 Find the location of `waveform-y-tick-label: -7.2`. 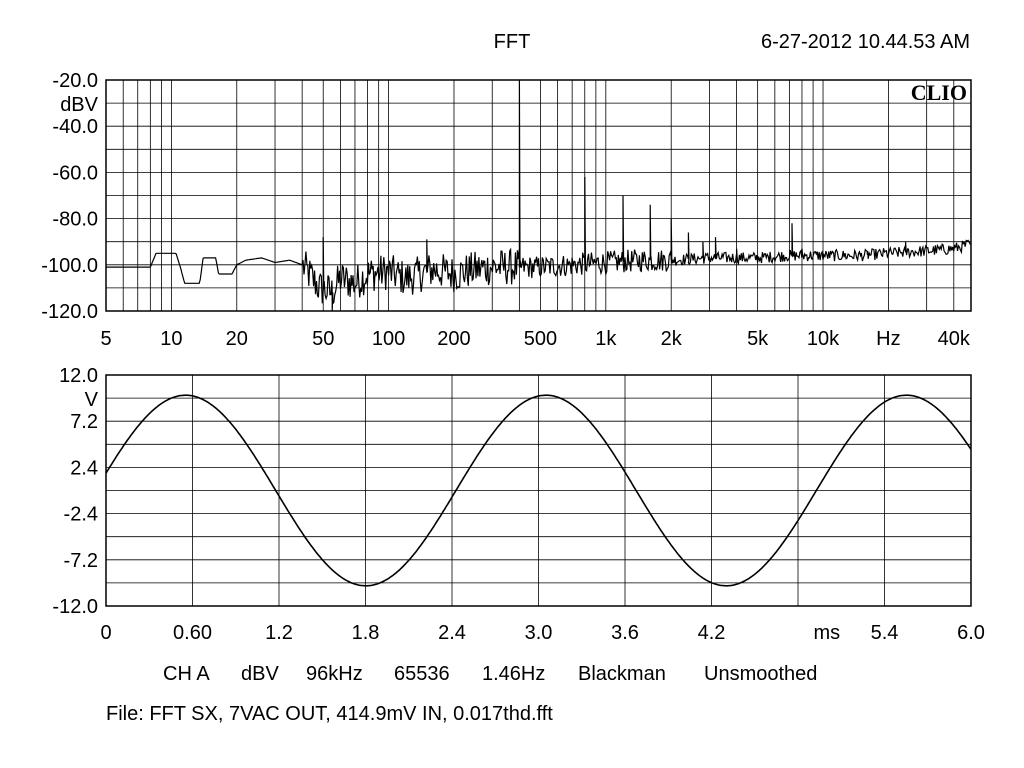

waveform-y-tick-label: -7.2 is located at coordinates (81, 561).